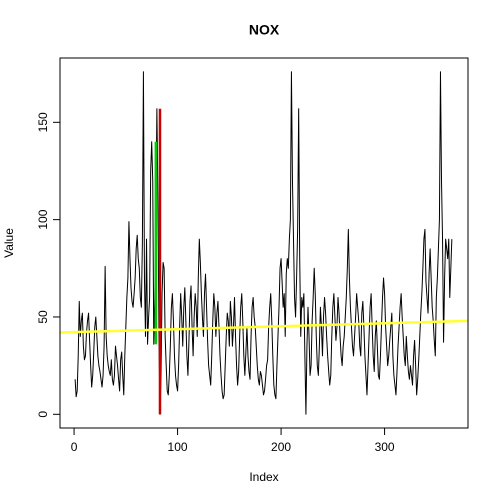  What do you see at coordinates (178, 447) in the screenshot?
I see `x-tick-label: 100` at bounding box center [178, 447].